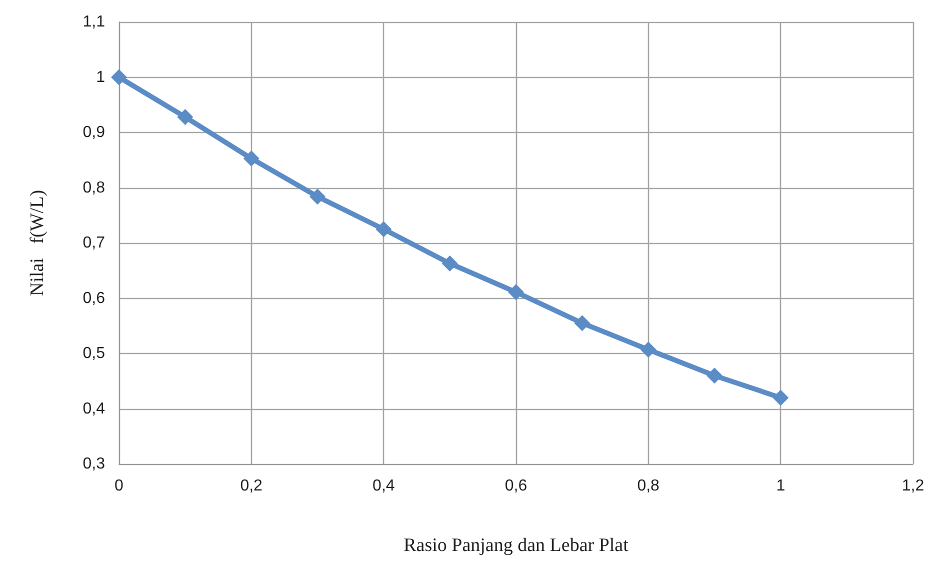 The image size is (933, 581). Describe the element at coordinates (37, 243) in the screenshot. I see `y-axis-title: Nilai f(W/L)` at that location.